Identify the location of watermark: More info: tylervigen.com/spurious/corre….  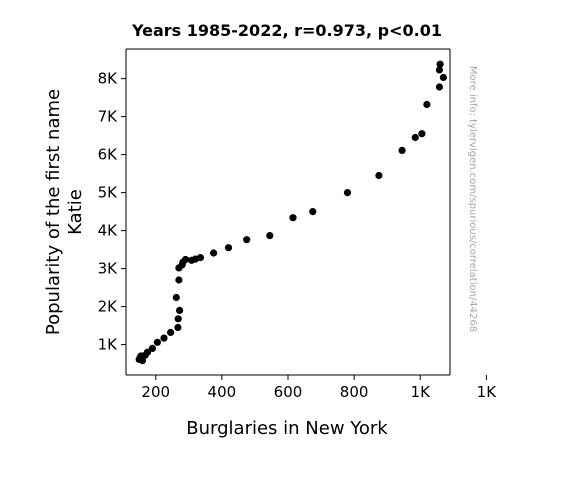
(472, 199).